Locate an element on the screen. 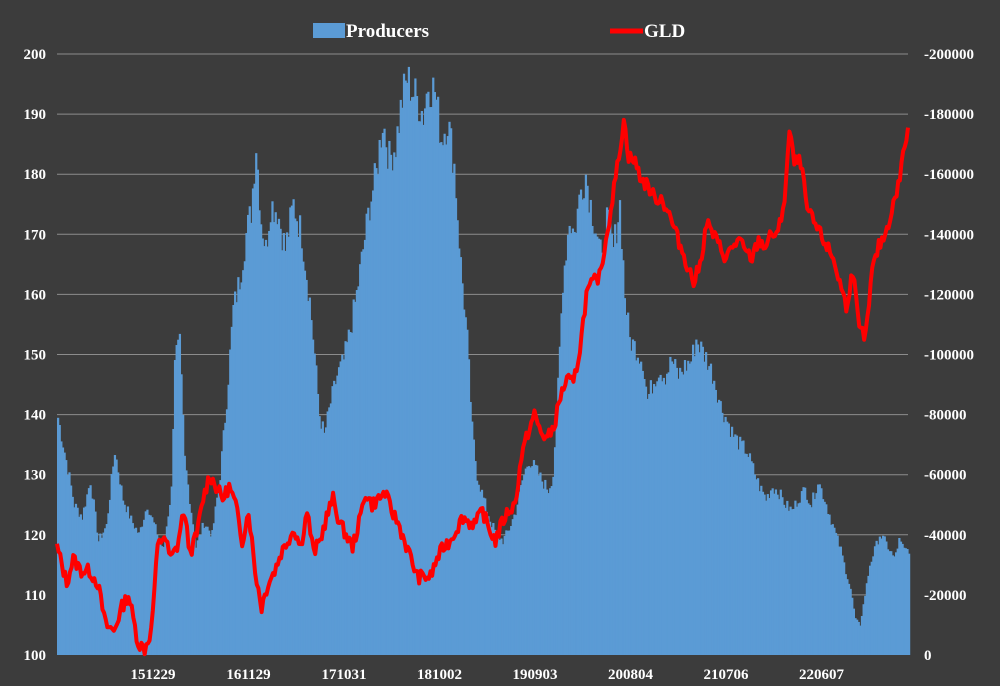 The width and height of the screenshot is (1000, 686). legend-label-gld: GLD is located at coordinates (664, 31).